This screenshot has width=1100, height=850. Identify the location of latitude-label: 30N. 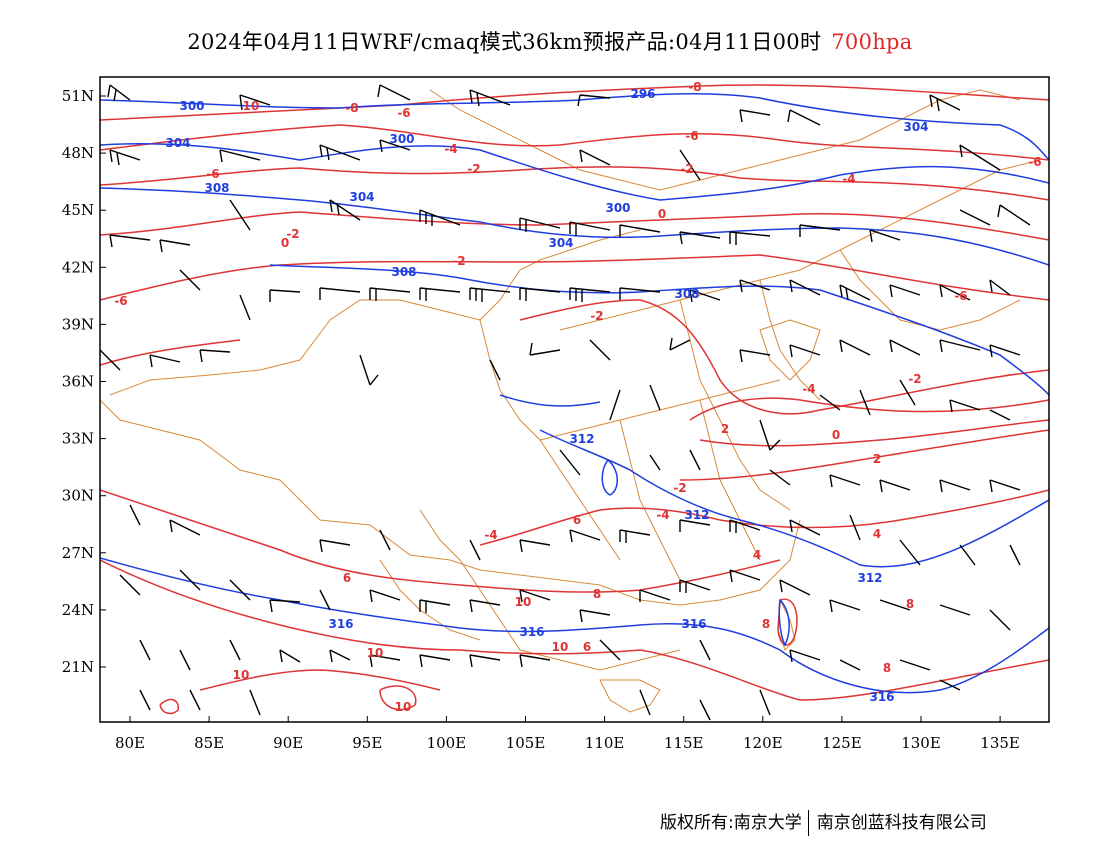
(78, 496).